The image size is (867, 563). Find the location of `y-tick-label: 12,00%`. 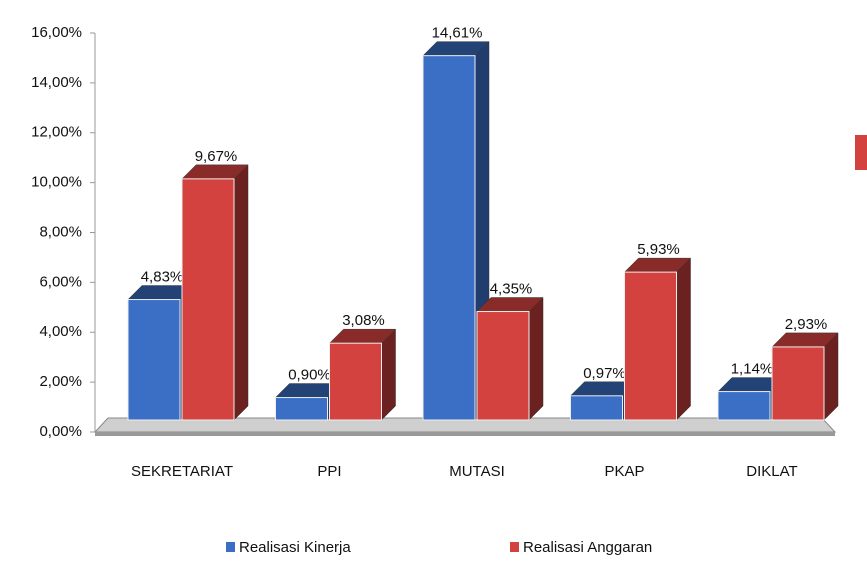

y-tick-label: 12,00% is located at coordinates (56, 132).